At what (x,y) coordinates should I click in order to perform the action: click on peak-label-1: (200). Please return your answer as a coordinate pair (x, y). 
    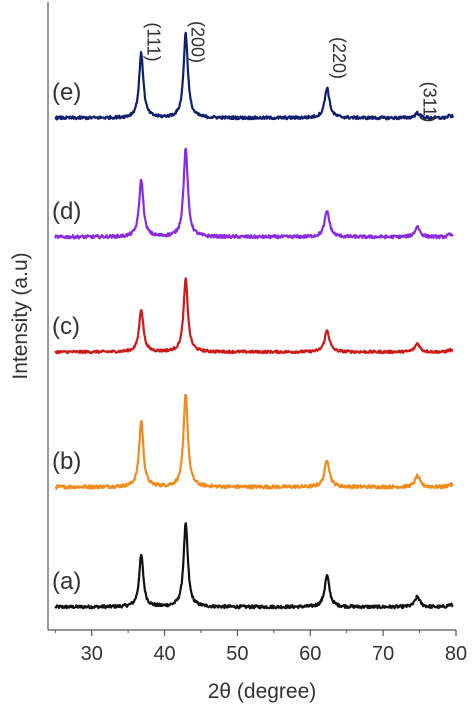
    Looking at the image, I should click on (198, 42).